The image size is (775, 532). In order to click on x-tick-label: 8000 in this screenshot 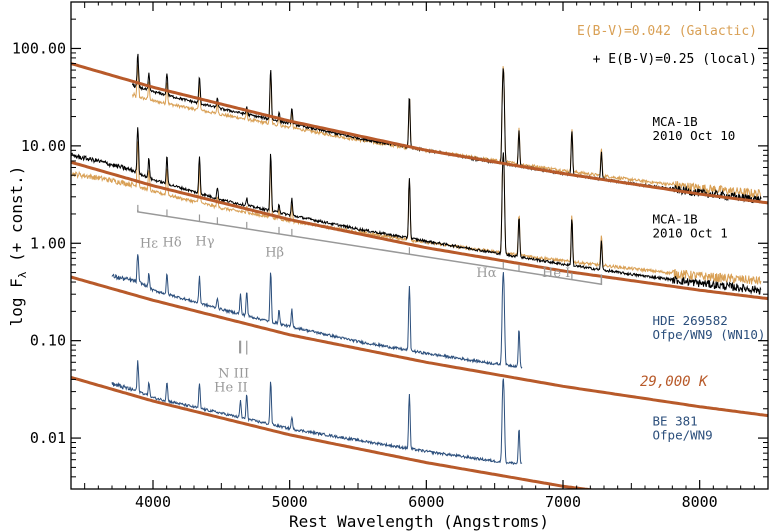, I will do `click(700, 502)`.